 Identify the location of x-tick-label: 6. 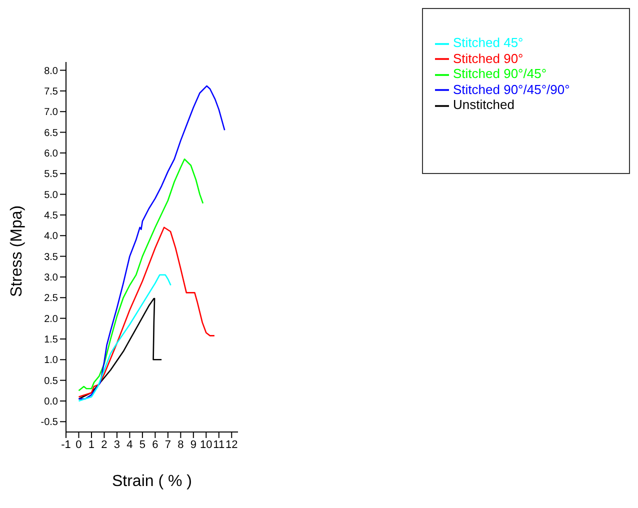
(155, 444).